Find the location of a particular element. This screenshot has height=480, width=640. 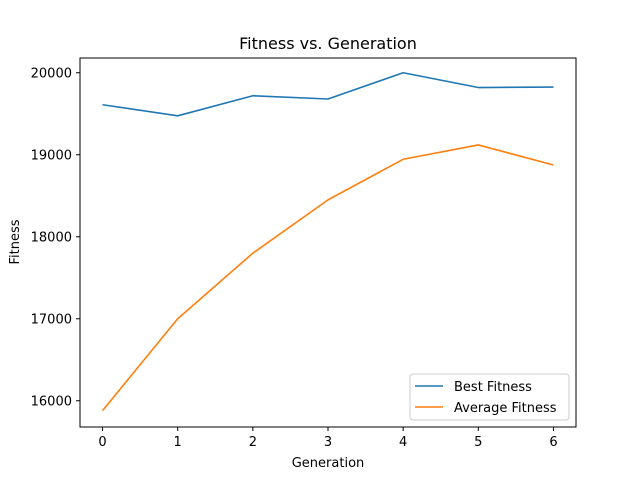

x-axis-ticks: 0 1 2 3 4 5 6 is located at coordinates (328, 438).